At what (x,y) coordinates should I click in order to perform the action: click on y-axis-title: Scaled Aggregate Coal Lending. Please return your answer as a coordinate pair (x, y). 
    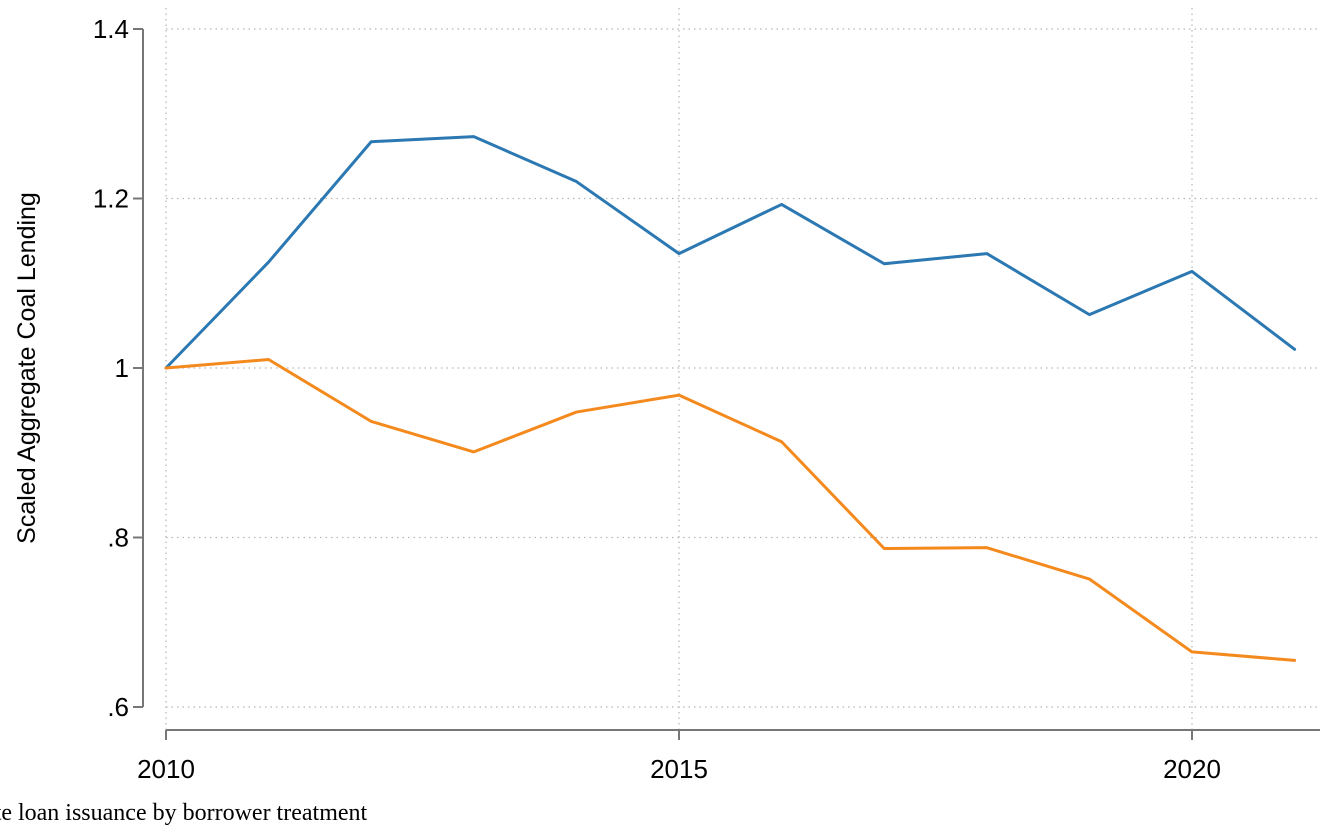
    Looking at the image, I should click on (27, 368).